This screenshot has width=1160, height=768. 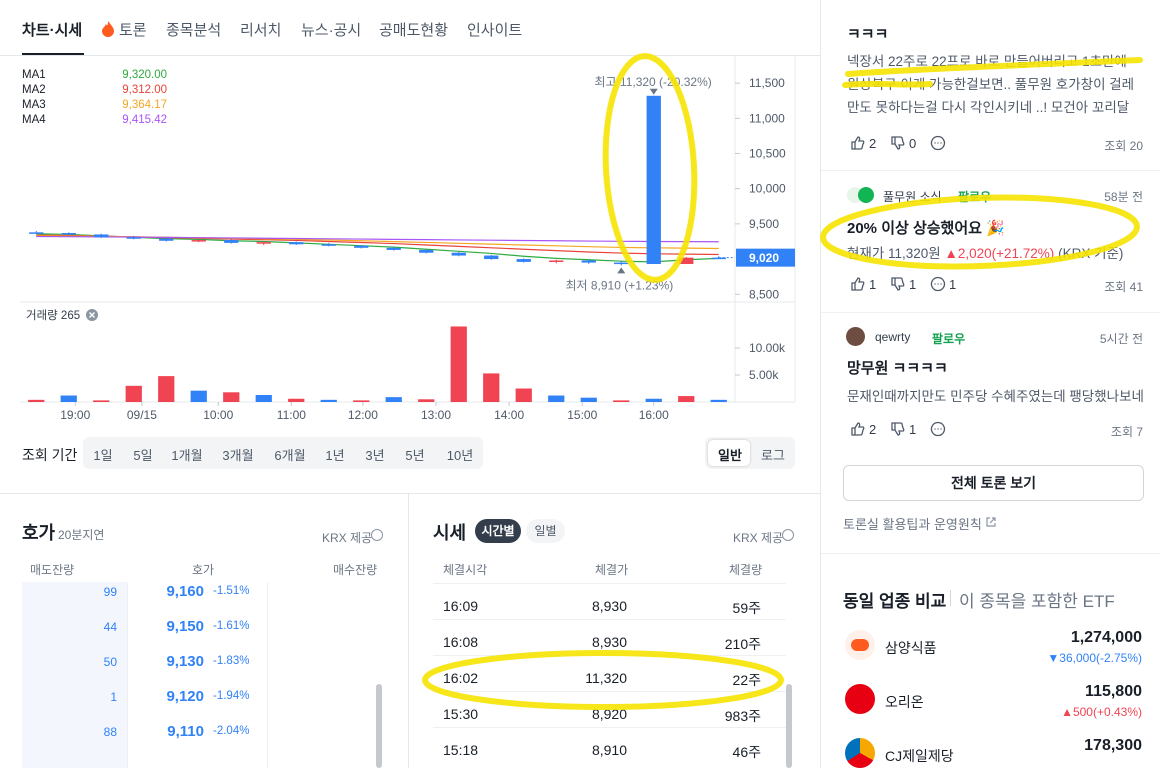 What do you see at coordinates (764, 375) in the screenshot?
I see `y-tick-label: 5.00k` at bounding box center [764, 375].